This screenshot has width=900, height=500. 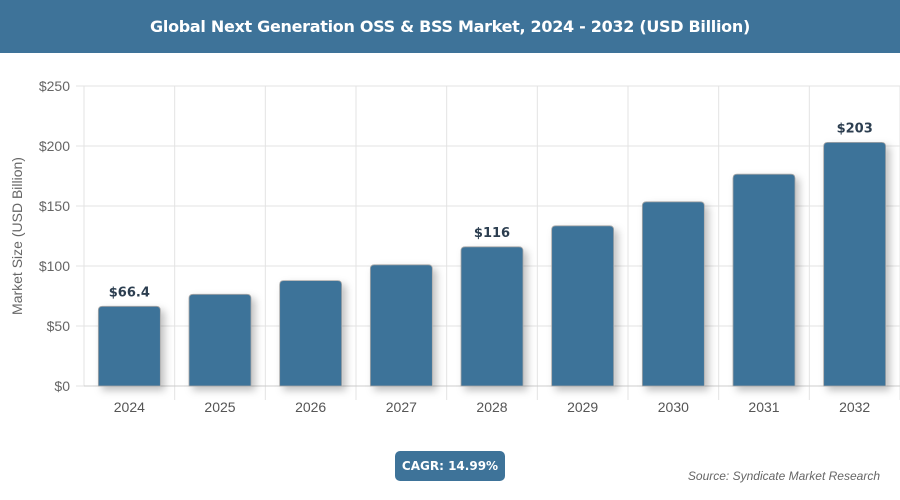 What do you see at coordinates (763, 407) in the screenshot?
I see `x-tick-label: 2031` at bounding box center [763, 407].